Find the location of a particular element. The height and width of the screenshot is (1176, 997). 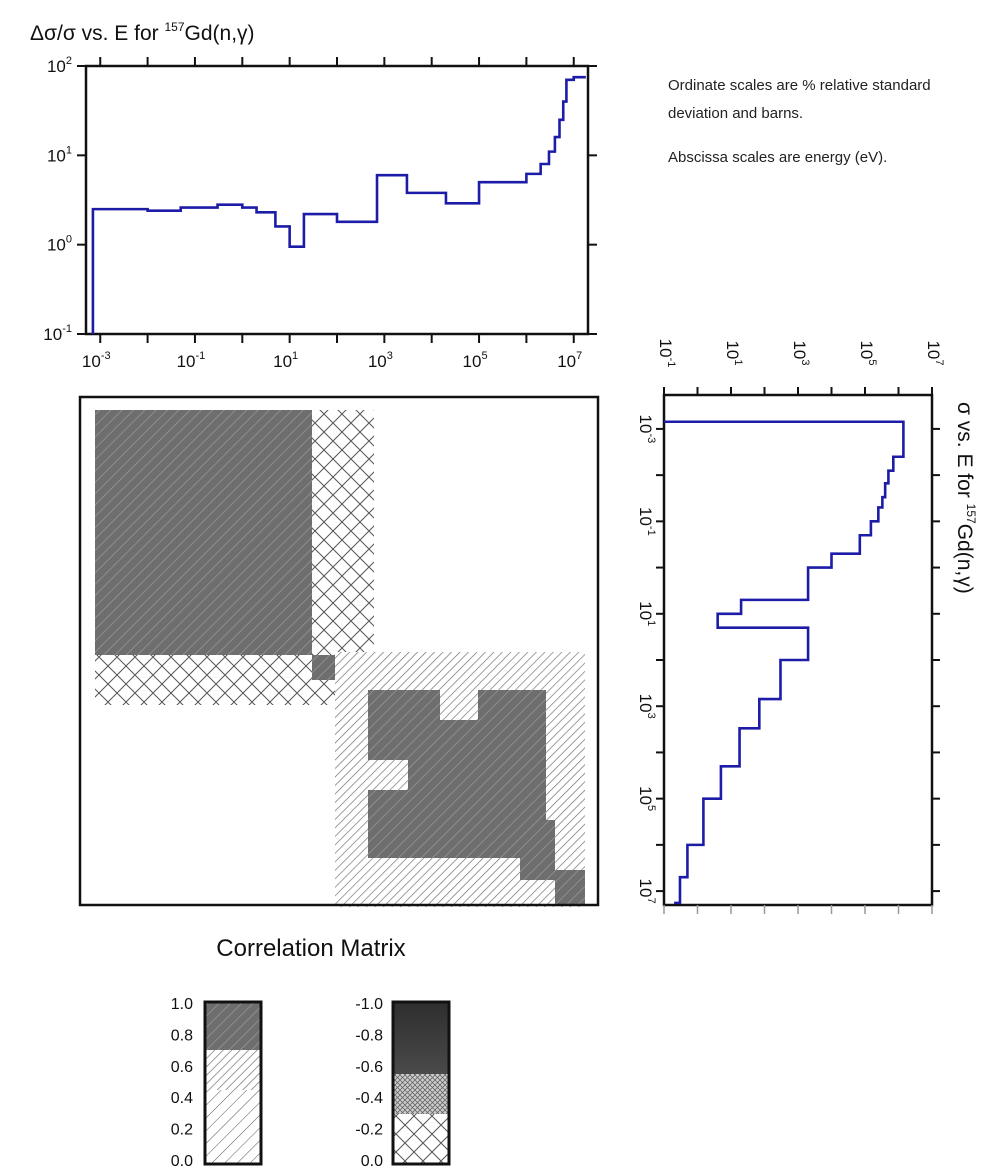

cross-section-step-line is located at coordinates (784, 662).